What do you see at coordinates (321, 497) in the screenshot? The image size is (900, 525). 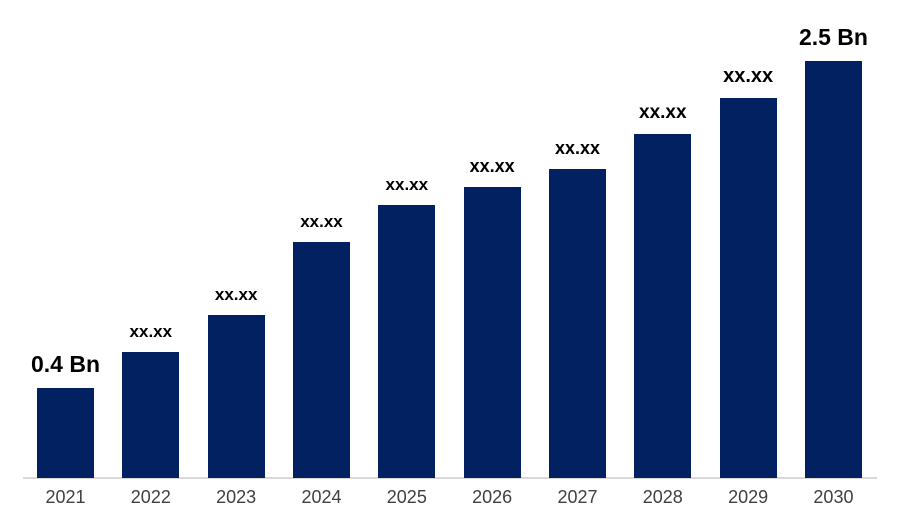 I see `x-tick-label: 2024` at bounding box center [321, 497].